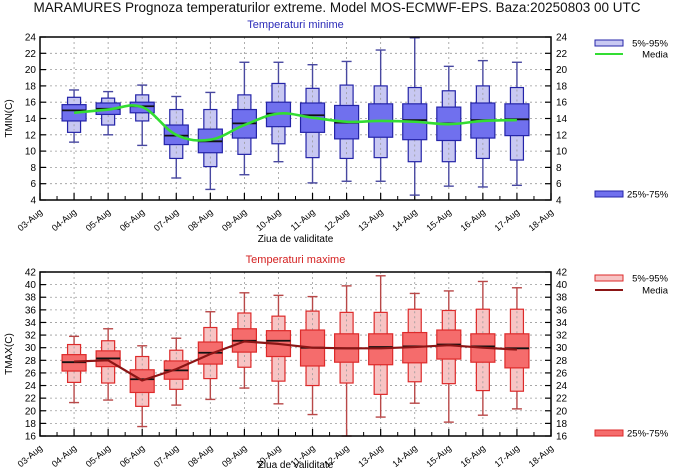 The width and height of the screenshot is (674, 471). What do you see at coordinates (31, 285) in the screenshot?
I see `y-tick-label-left: 40` at bounding box center [31, 285].